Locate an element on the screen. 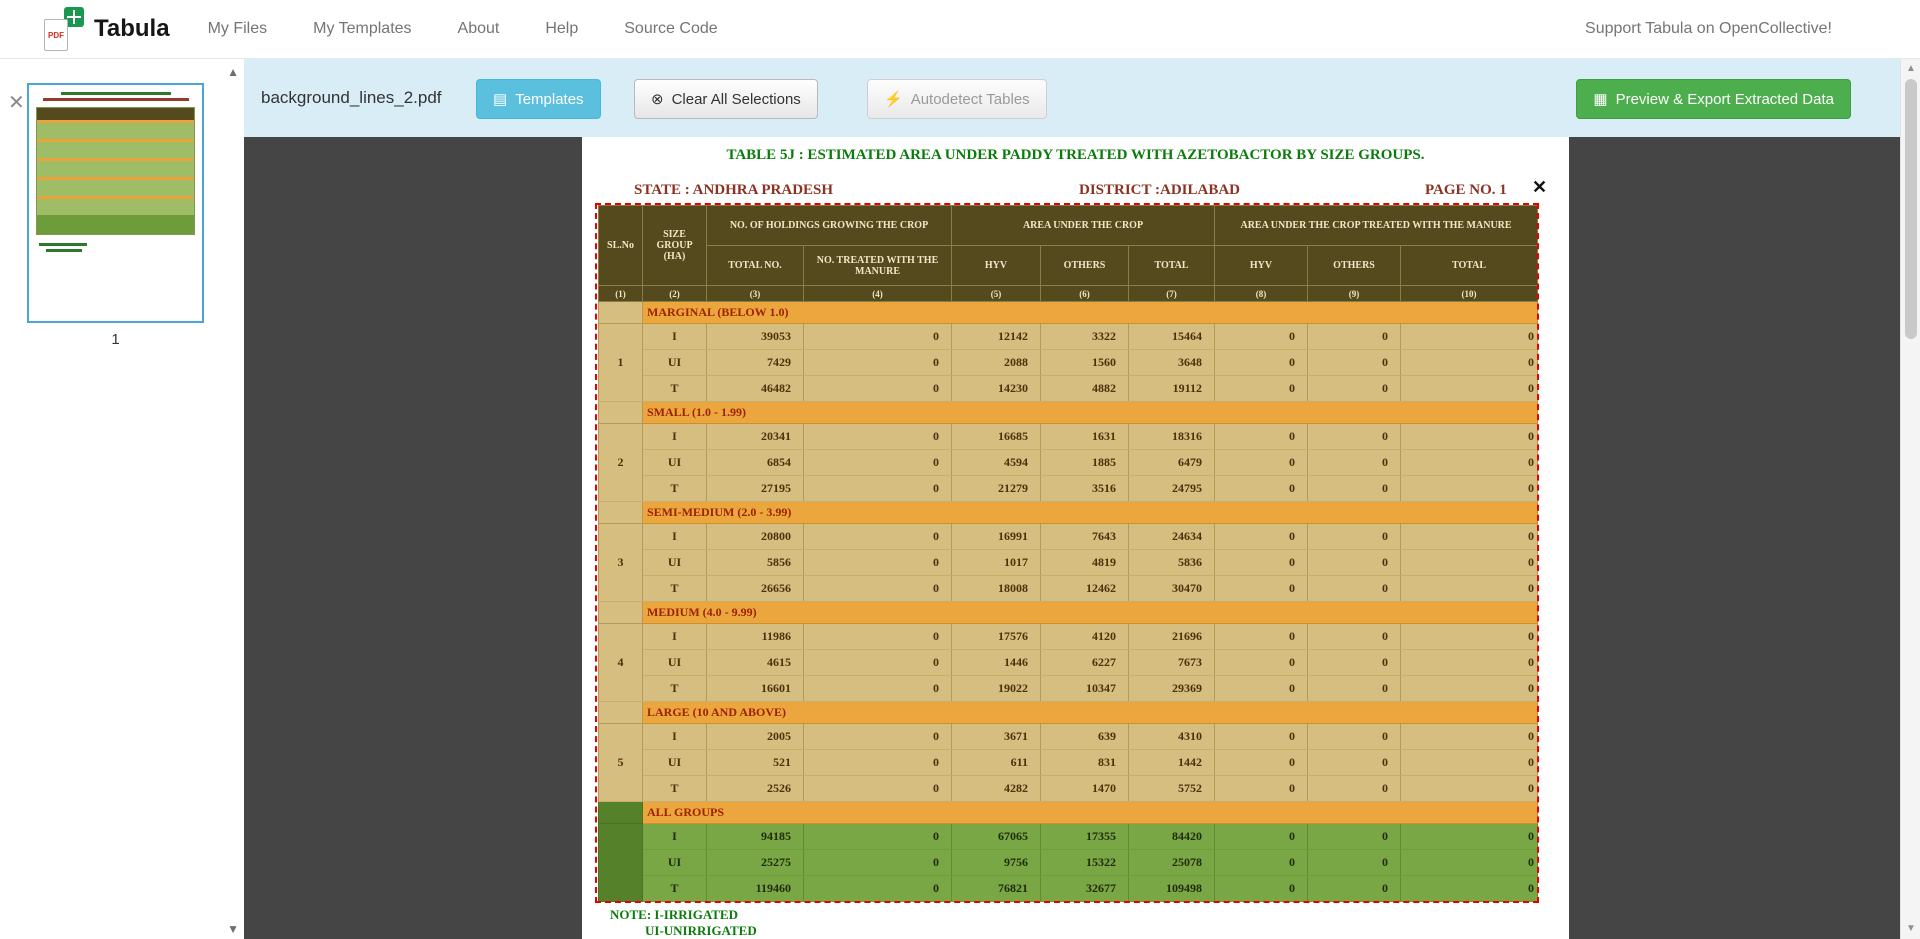 Image resolution: width=1920 pixels, height=939 pixels. tabula-logo: PDF is located at coordinates (64, 29).